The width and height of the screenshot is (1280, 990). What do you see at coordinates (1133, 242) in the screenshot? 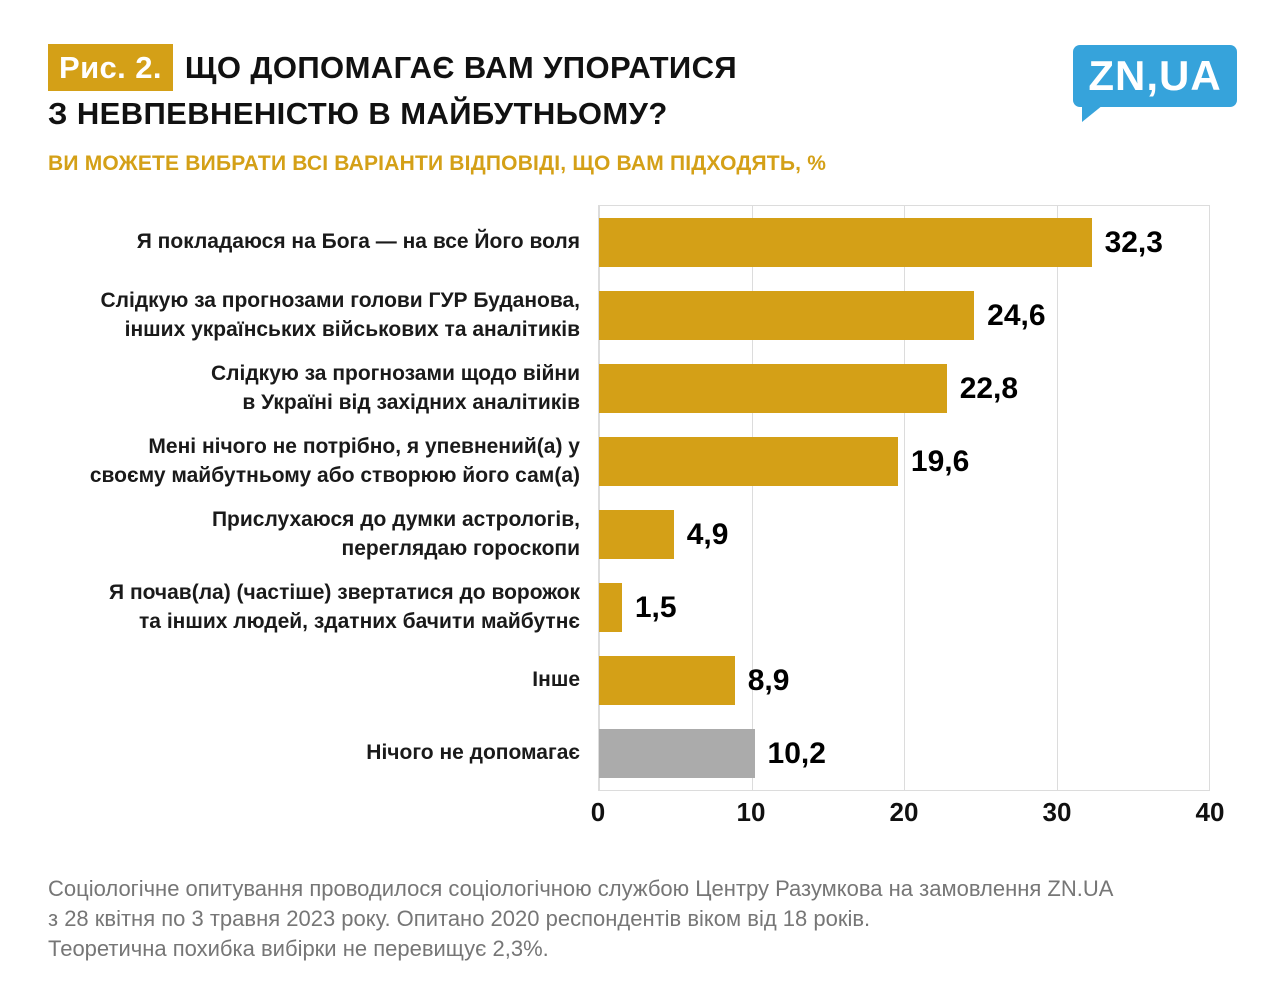
I see `bar-value-label: 32,3` at bounding box center [1133, 242].